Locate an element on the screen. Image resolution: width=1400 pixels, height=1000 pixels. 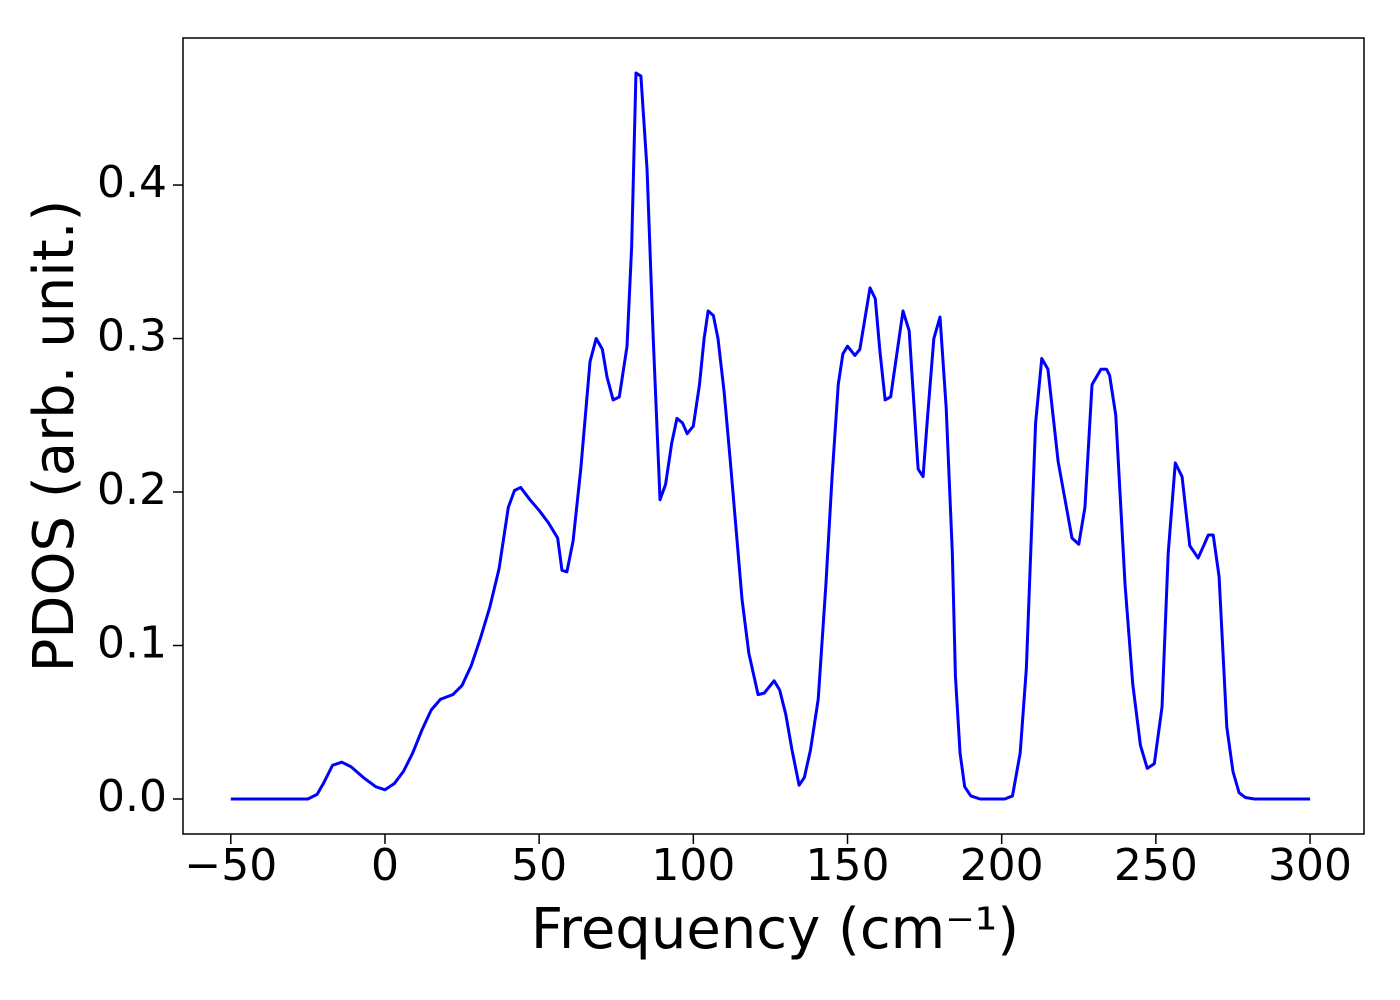
x-tick-label: 250 is located at coordinates (1156, 865).